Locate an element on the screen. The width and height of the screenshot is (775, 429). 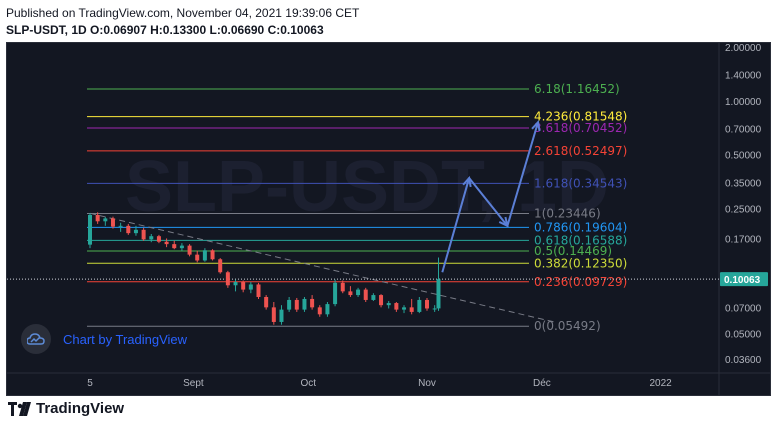
high-label: H: is located at coordinates (156, 30).